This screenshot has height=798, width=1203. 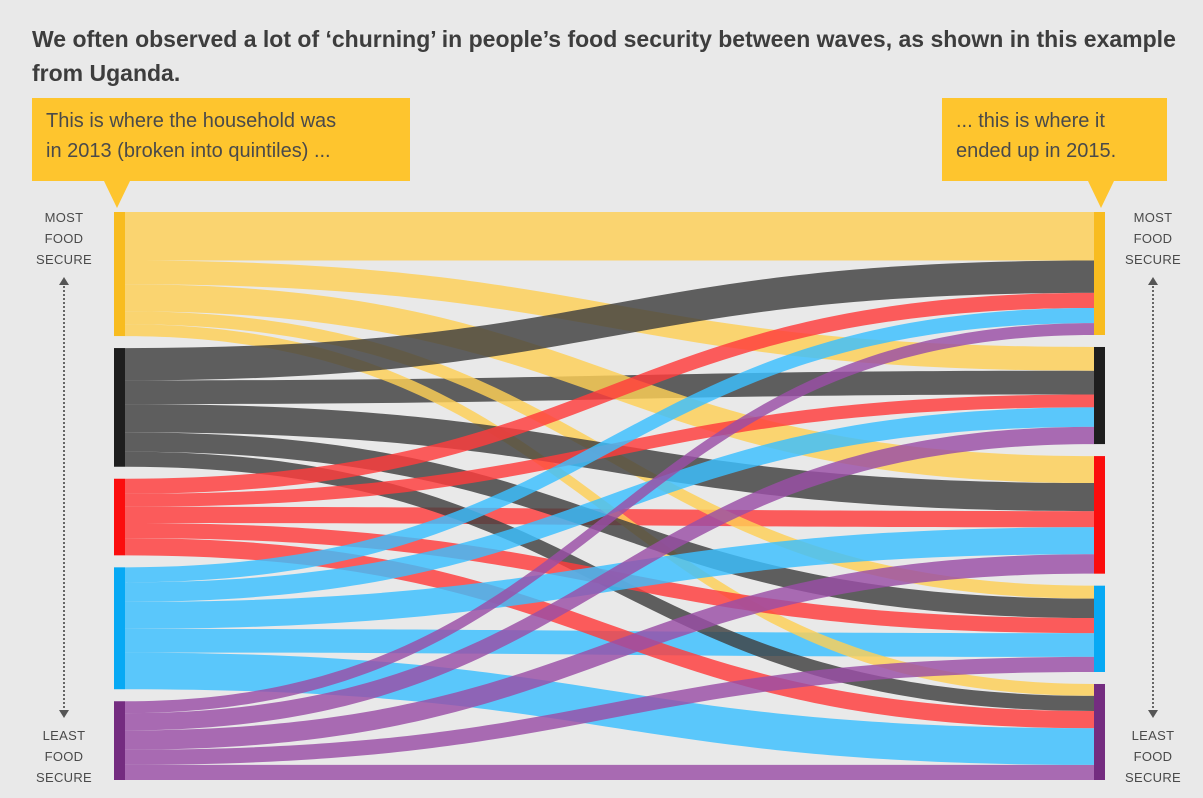 I want to click on left-bar-q4, so click(x=119, y=628).